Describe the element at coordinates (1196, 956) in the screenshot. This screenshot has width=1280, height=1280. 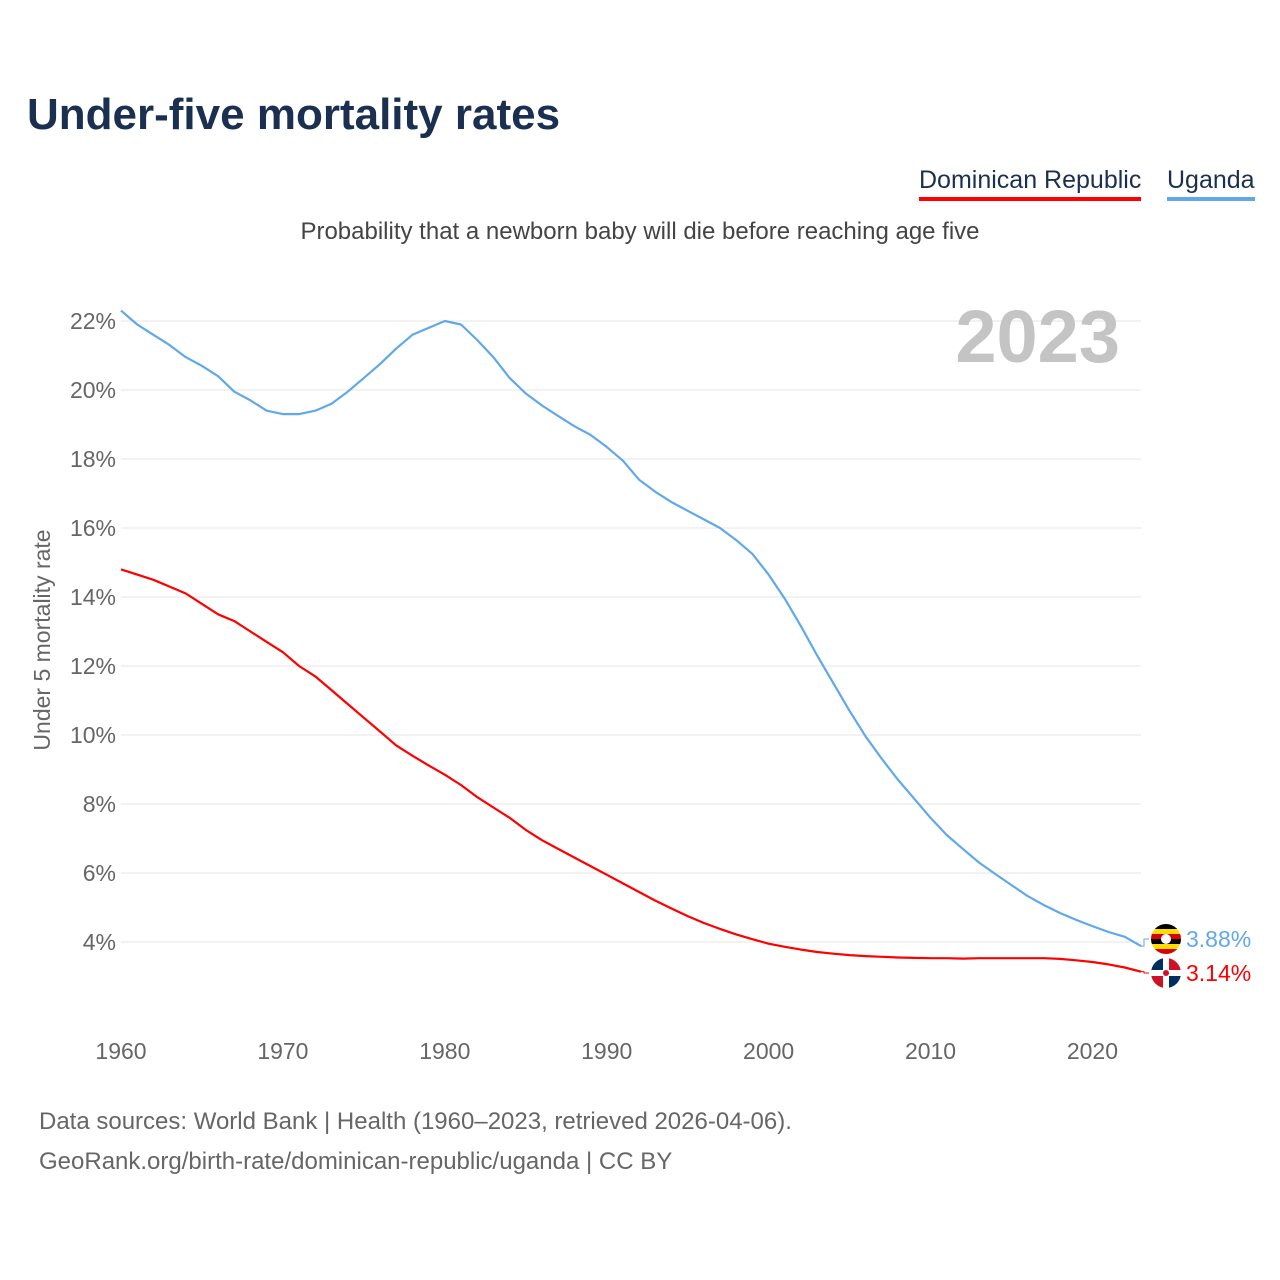
I see `end-labels: 3.88% 3.14%` at that location.